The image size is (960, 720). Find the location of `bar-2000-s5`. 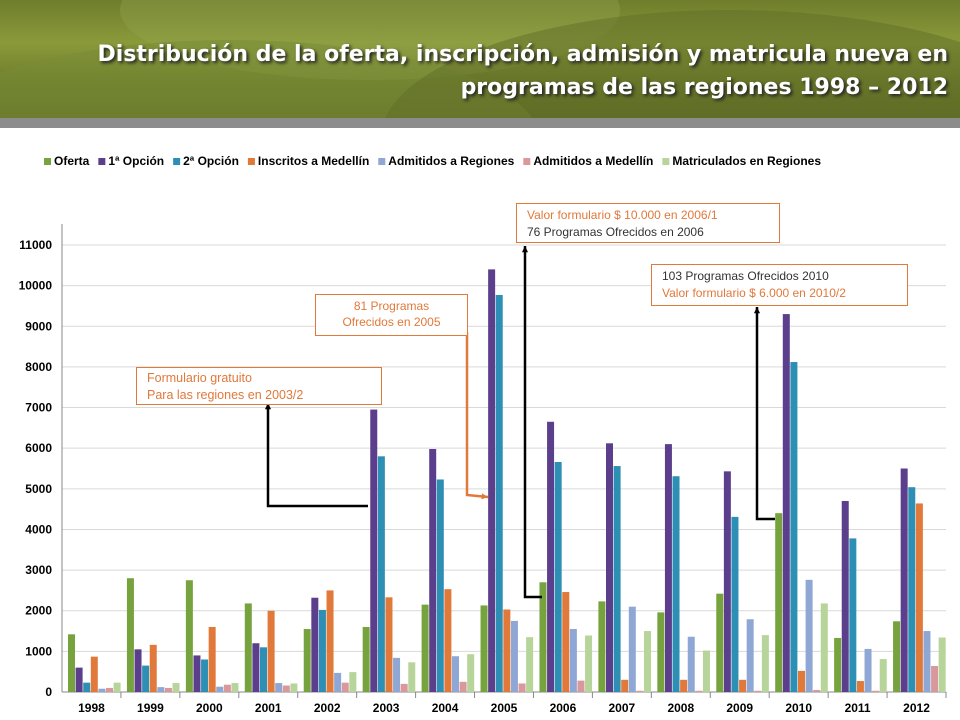

bar-2000-s5 is located at coordinates (227, 688).